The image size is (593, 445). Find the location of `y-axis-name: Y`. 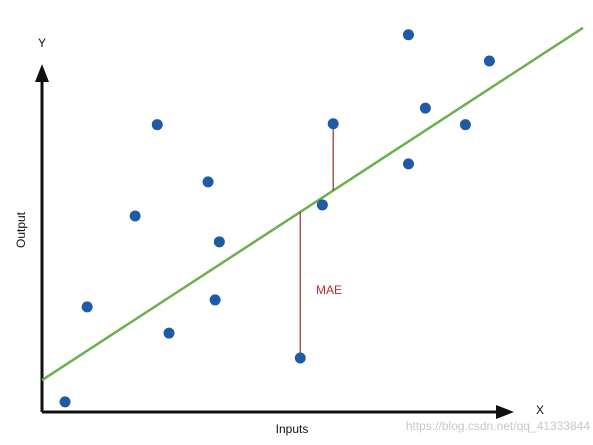

y-axis-name: Y is located at coordinates (42, 43).